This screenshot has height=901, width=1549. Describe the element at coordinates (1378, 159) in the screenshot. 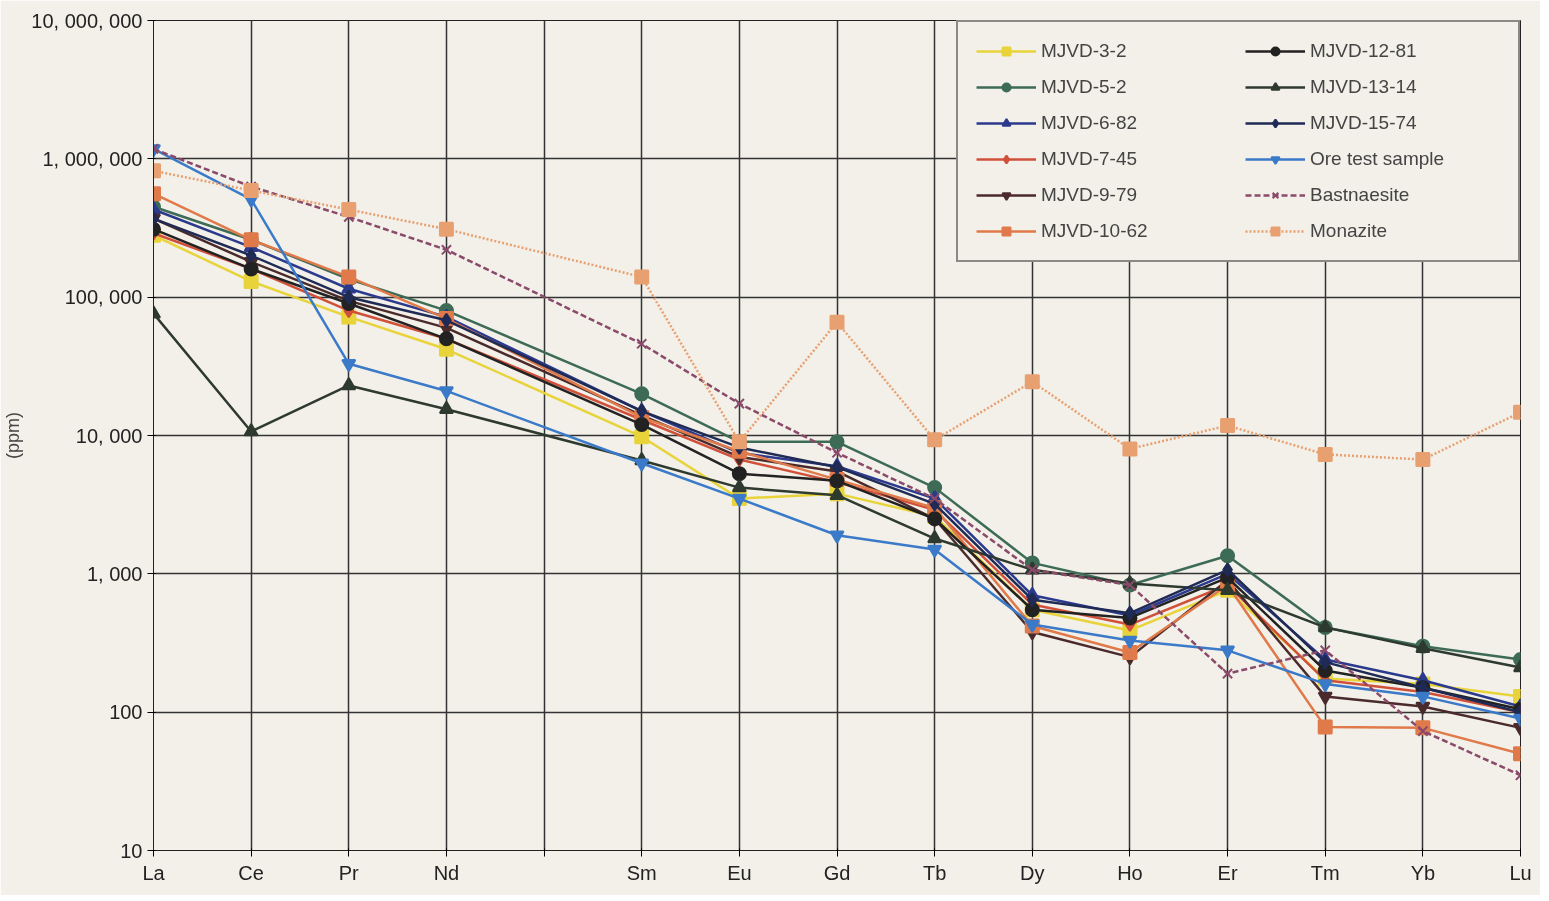

I see `legend-label: Ore test sample` at that location.